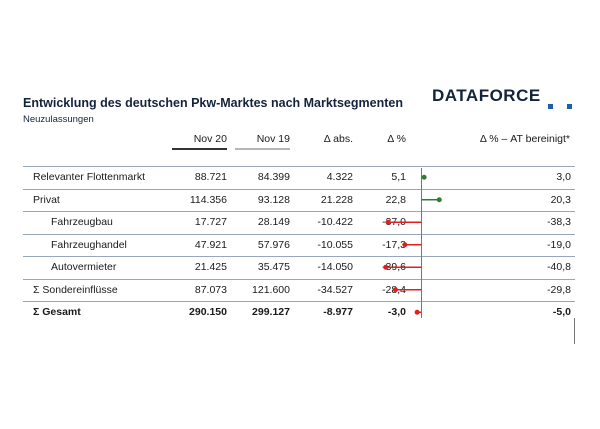  What do you see at coordinates (210, 222) in the screenshot?
I see `cell-nov20: 17.727` at bounding box center [210, 222].